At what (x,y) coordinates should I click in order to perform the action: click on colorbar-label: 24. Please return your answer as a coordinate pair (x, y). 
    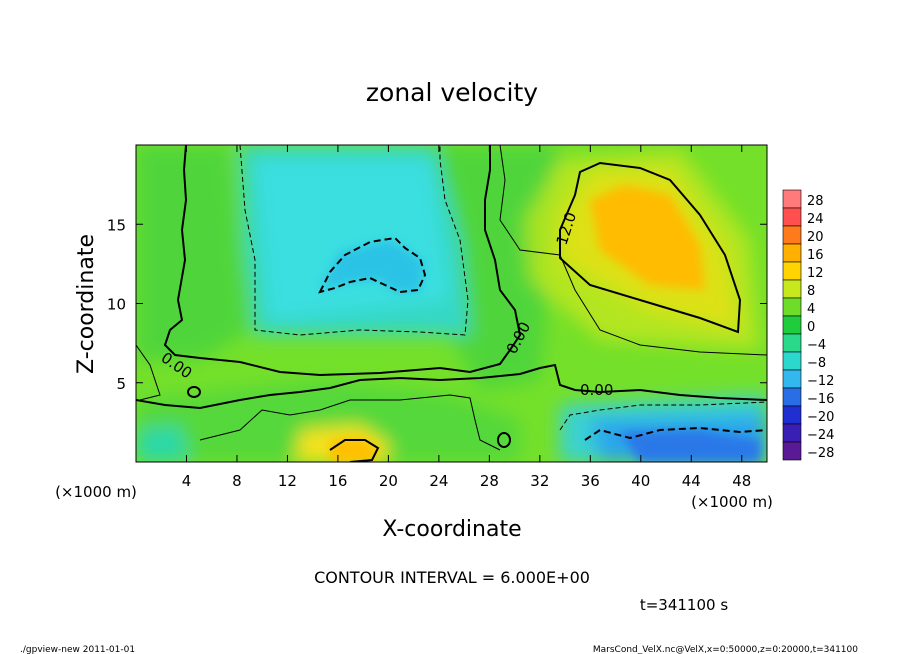
    Looking at the image, I should click on (815, 219).